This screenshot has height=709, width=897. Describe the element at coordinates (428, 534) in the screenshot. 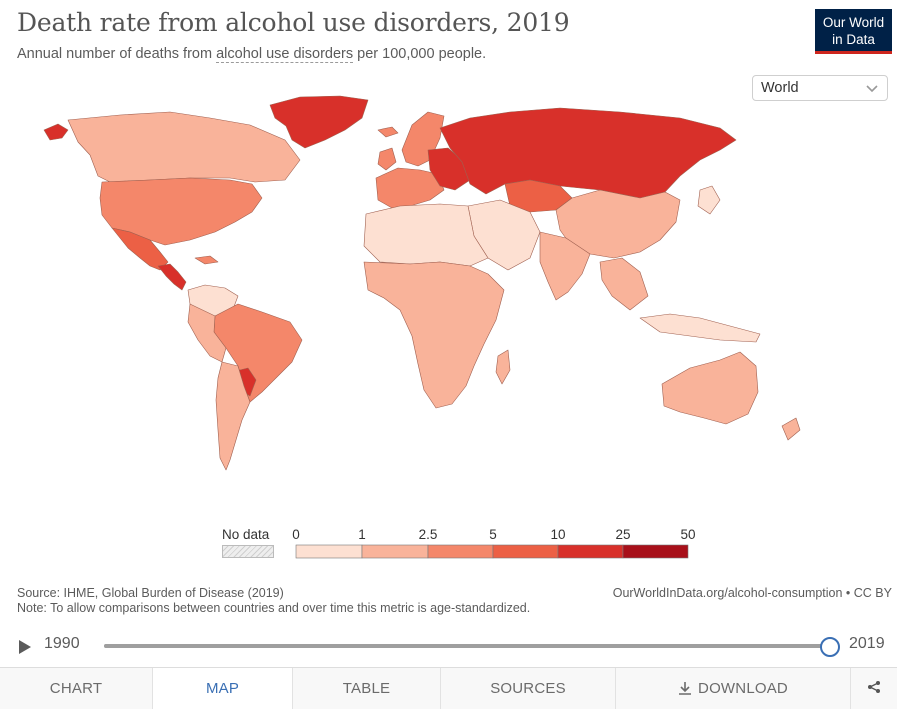

I see `legend-tick-label: 2.5` at that location.